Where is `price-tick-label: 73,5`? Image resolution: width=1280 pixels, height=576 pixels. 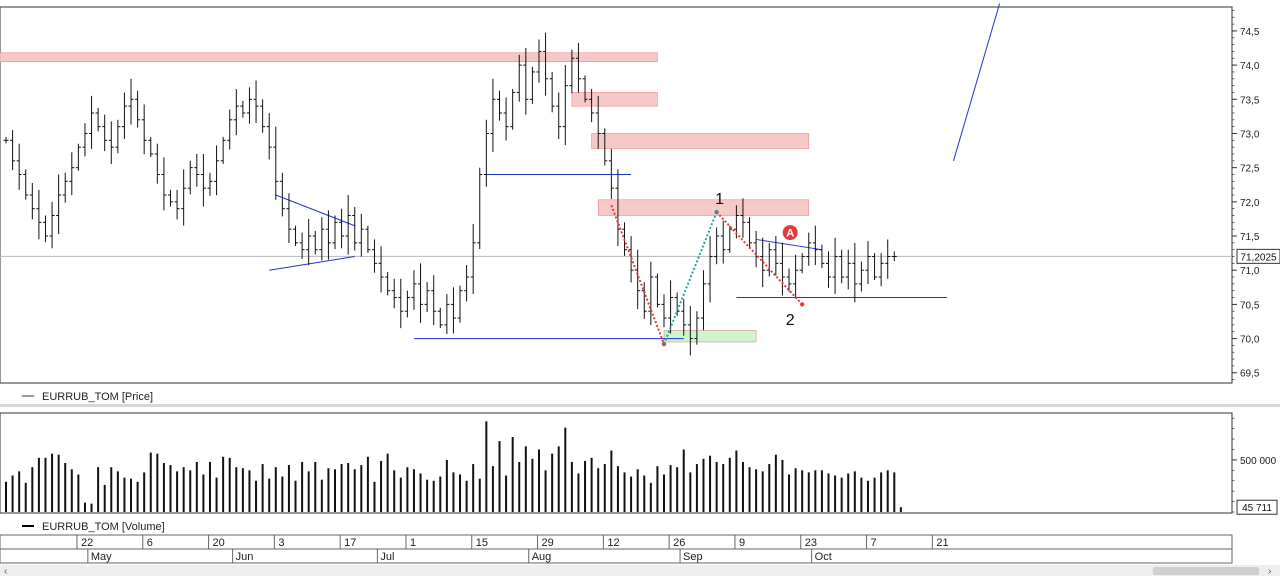
price-tick-label: 73,5 is located at coordinates (1250, 100).